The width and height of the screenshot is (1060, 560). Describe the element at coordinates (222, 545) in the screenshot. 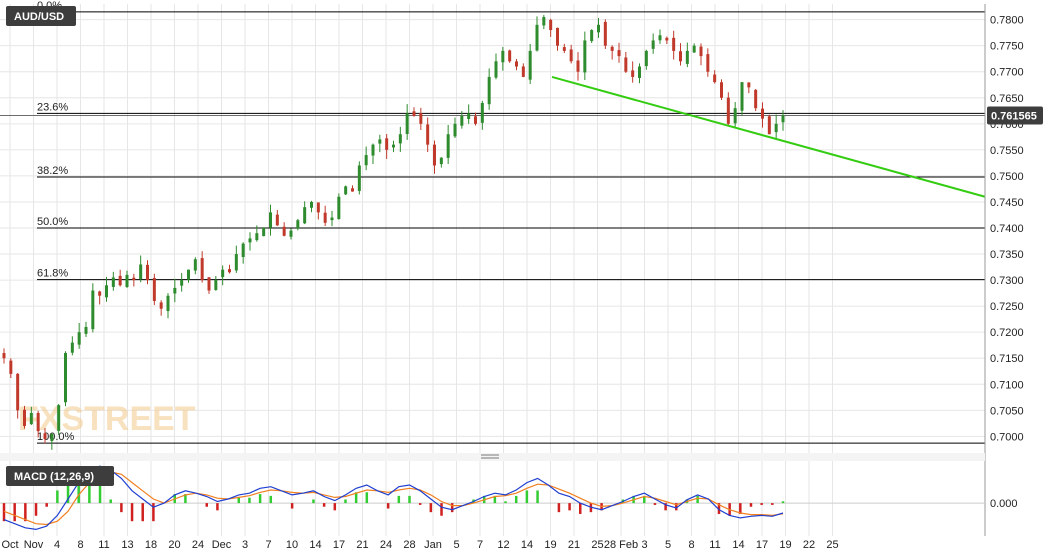

I see `x-tick-label: Dec` at that location.